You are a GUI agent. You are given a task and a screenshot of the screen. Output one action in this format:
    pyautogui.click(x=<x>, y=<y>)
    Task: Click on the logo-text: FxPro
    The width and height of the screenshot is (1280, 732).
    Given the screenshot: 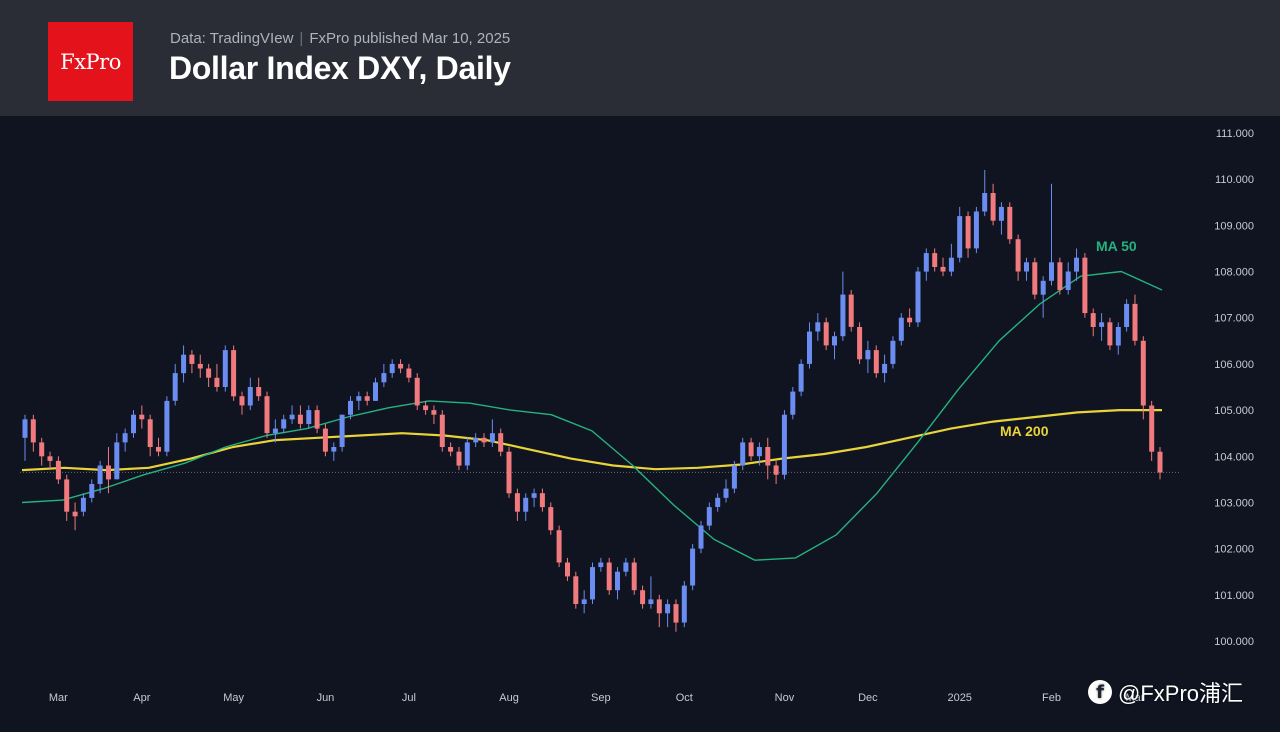 What is the action you would take?
    pyautogui.click(x=90, y=61)
    